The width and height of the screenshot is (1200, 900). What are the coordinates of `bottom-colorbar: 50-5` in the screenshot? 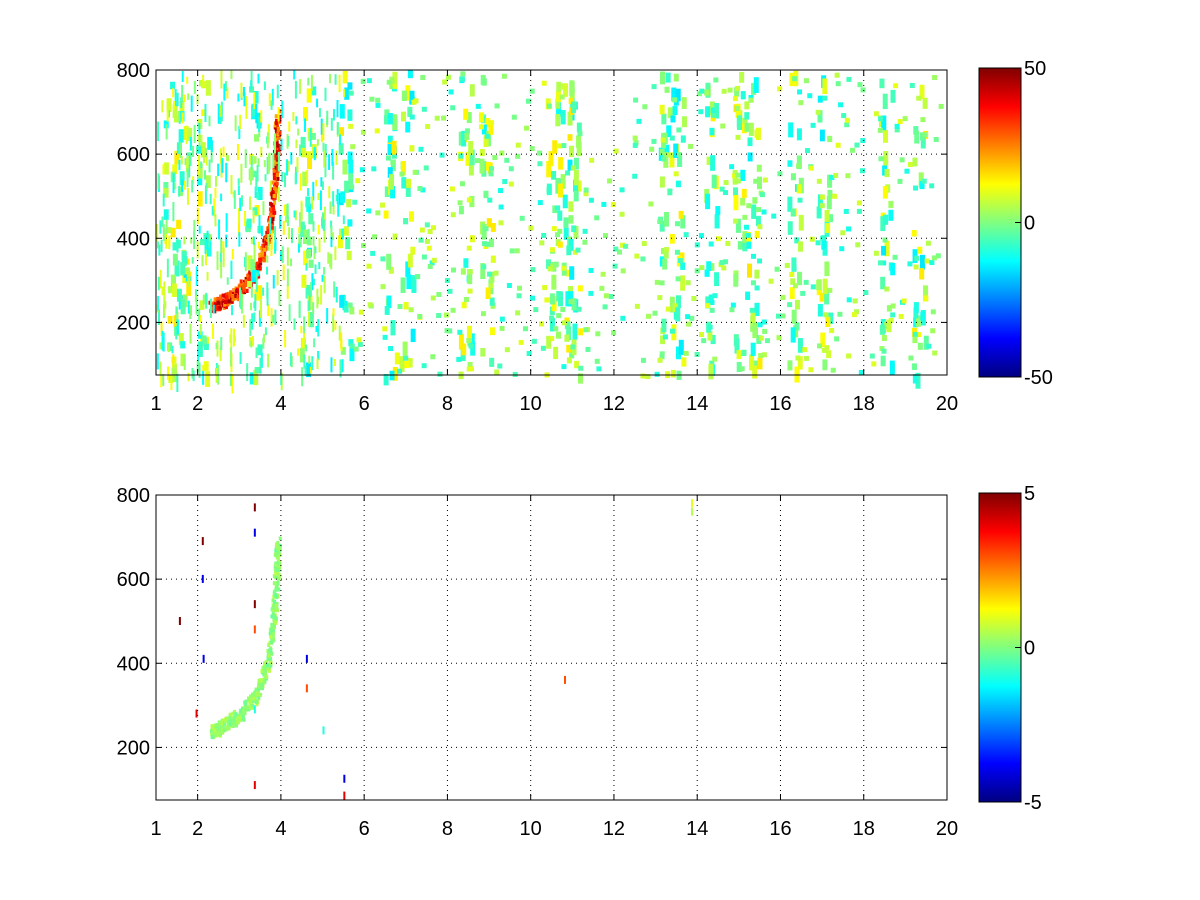 It's located at (1010, 648).